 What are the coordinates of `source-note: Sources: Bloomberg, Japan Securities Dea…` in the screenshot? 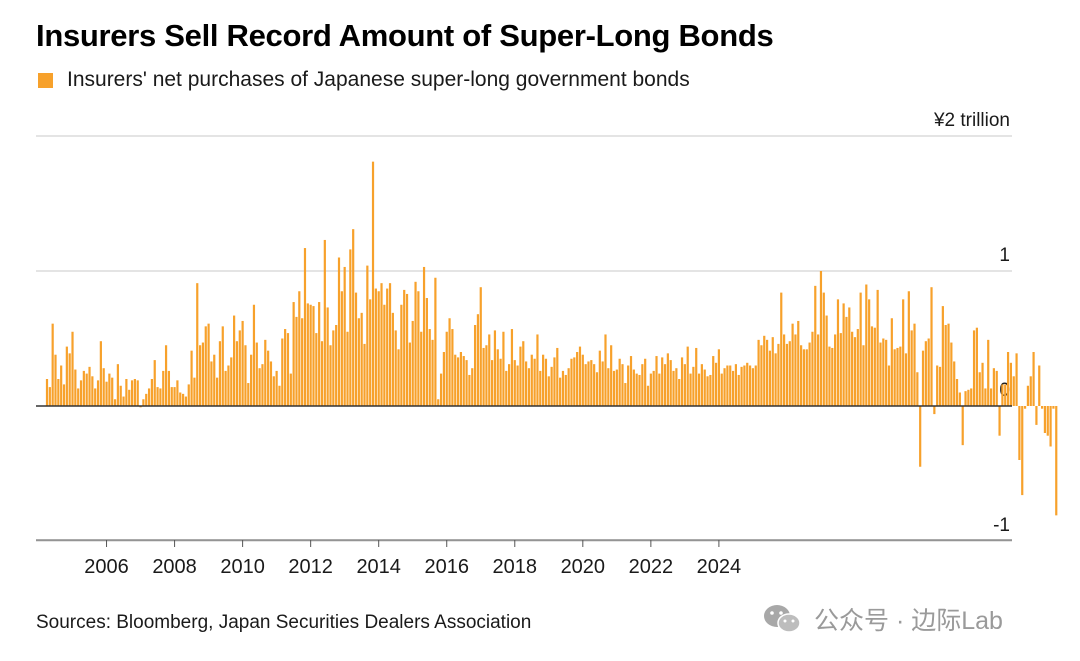 It's located at (284, 622).